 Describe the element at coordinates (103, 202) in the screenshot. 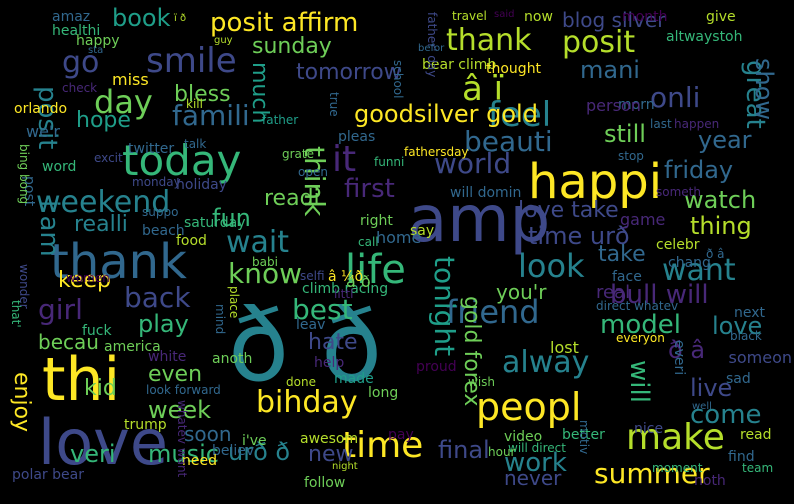

I see `cloud-word: weekend` at that location.